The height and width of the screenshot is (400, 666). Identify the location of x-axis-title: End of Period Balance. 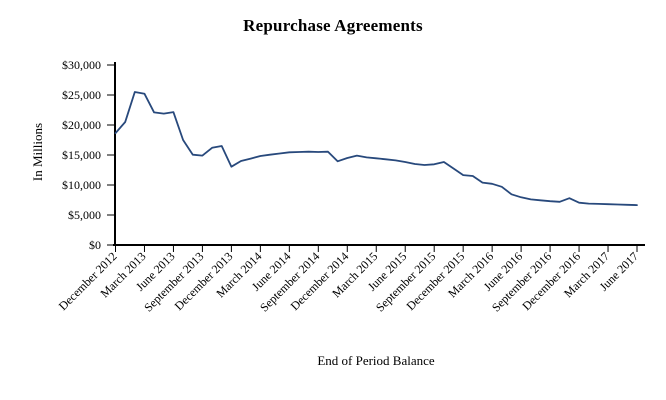
(376, 360).